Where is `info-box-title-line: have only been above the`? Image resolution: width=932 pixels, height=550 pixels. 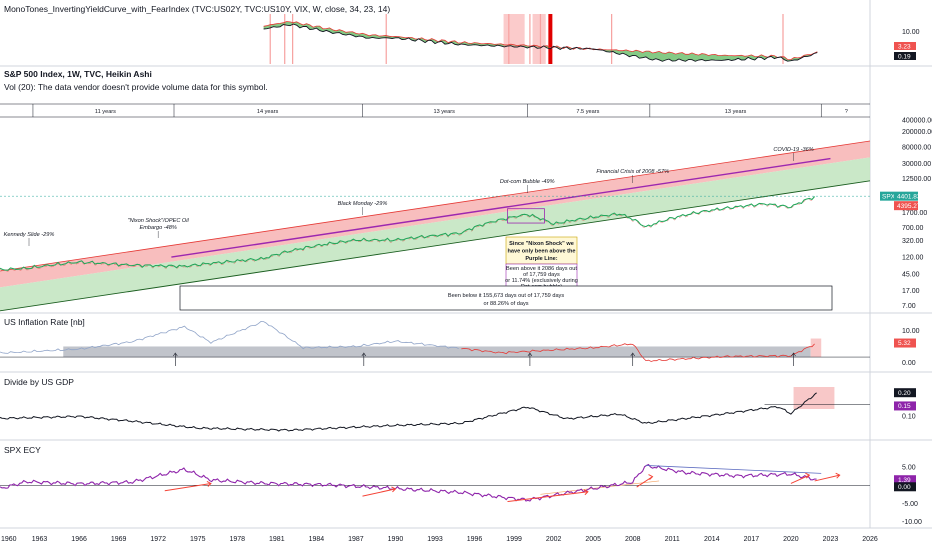 info-box-title-line: have only been above the is located at coordinates (541, 252).